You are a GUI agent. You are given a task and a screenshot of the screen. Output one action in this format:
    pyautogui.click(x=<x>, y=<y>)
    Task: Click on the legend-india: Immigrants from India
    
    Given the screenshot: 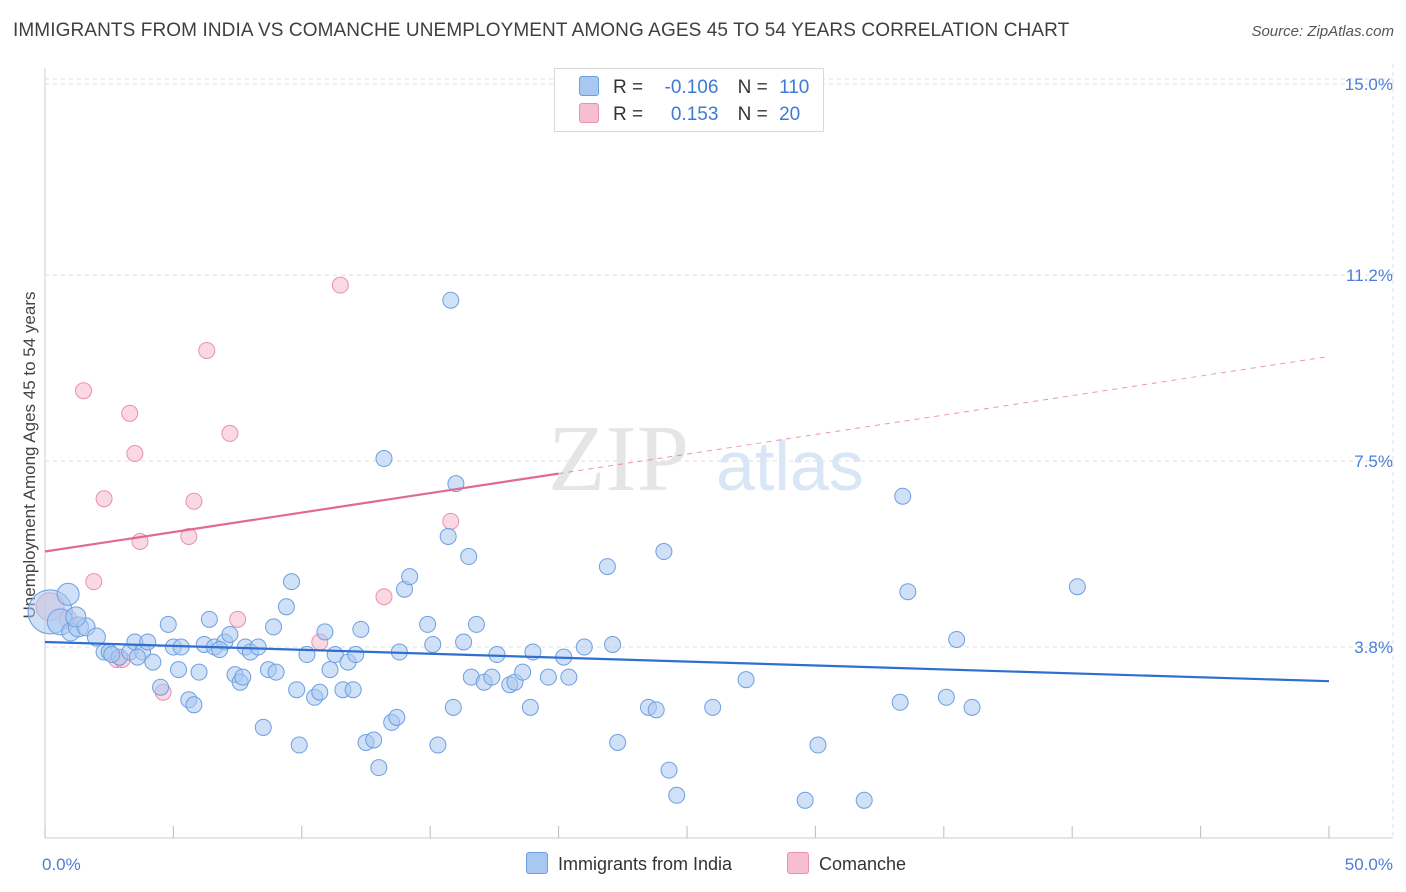 What is the action you would take?
    pyautogui.click(x=629, y=863)
    